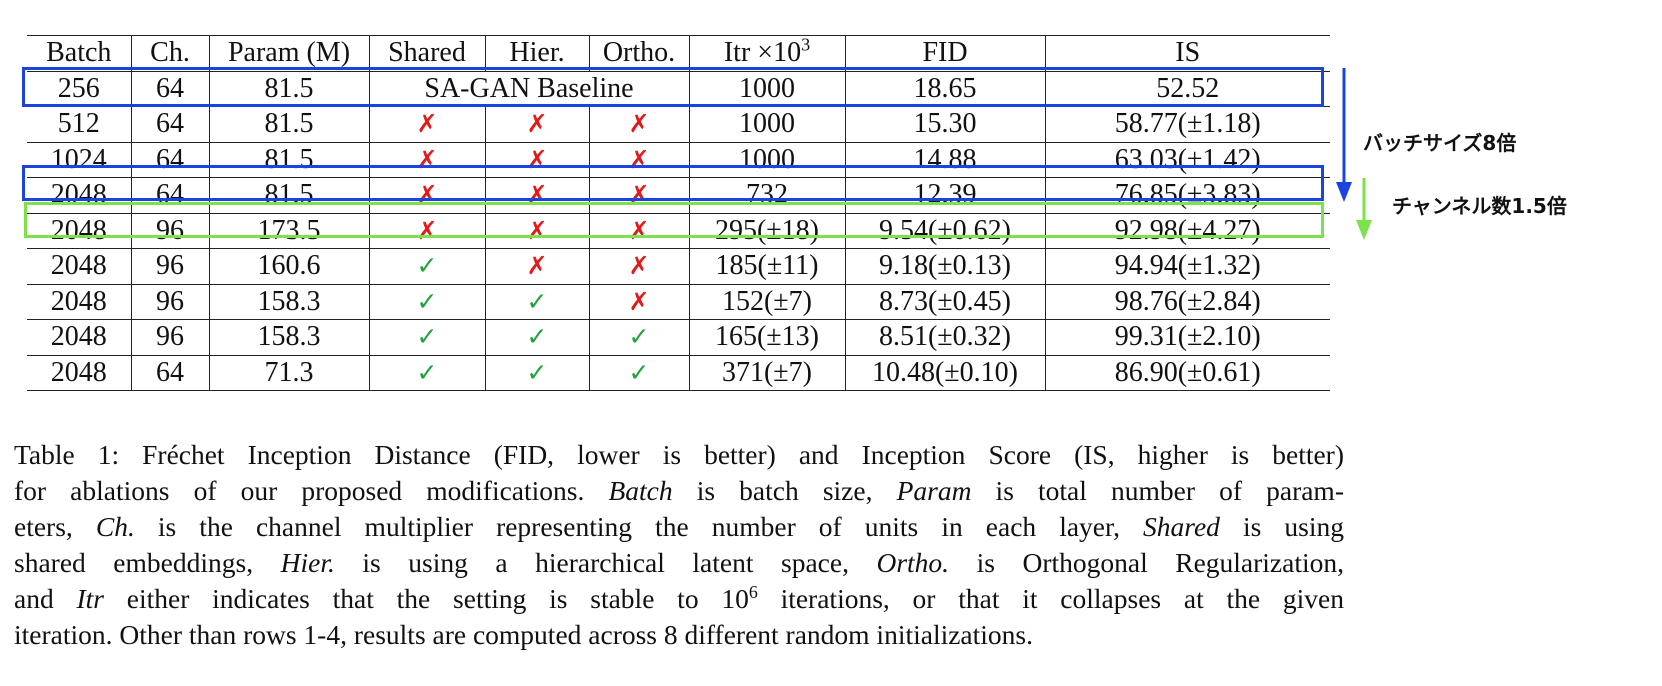 This screenshot has height=686, width=1662. What do you see at coordinates (55, 526) in the screenshot?
I see `caption-text: eters,` at bounding box center [55, 526].